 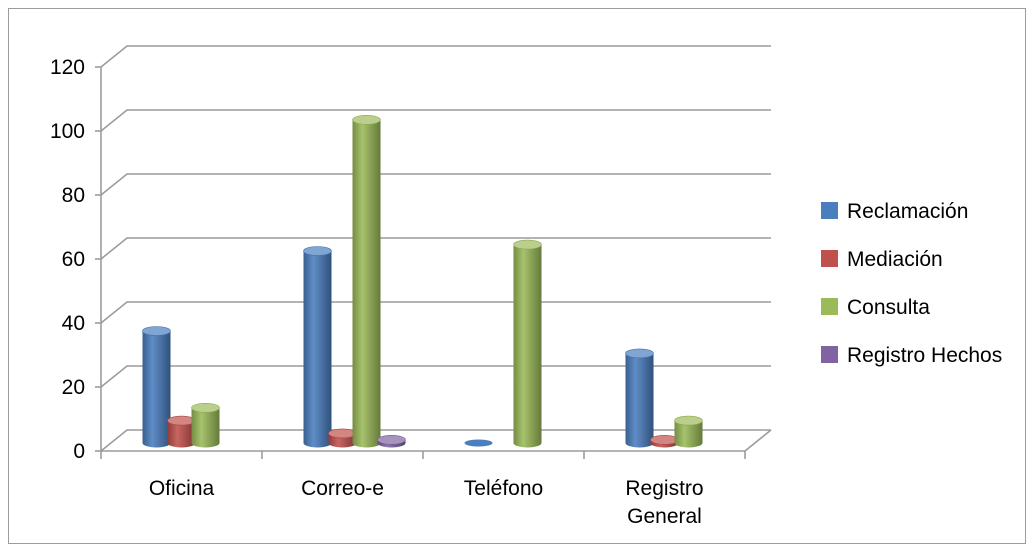 I want to click on bar-reclamacion-oficina, so click(x=156, y=387).